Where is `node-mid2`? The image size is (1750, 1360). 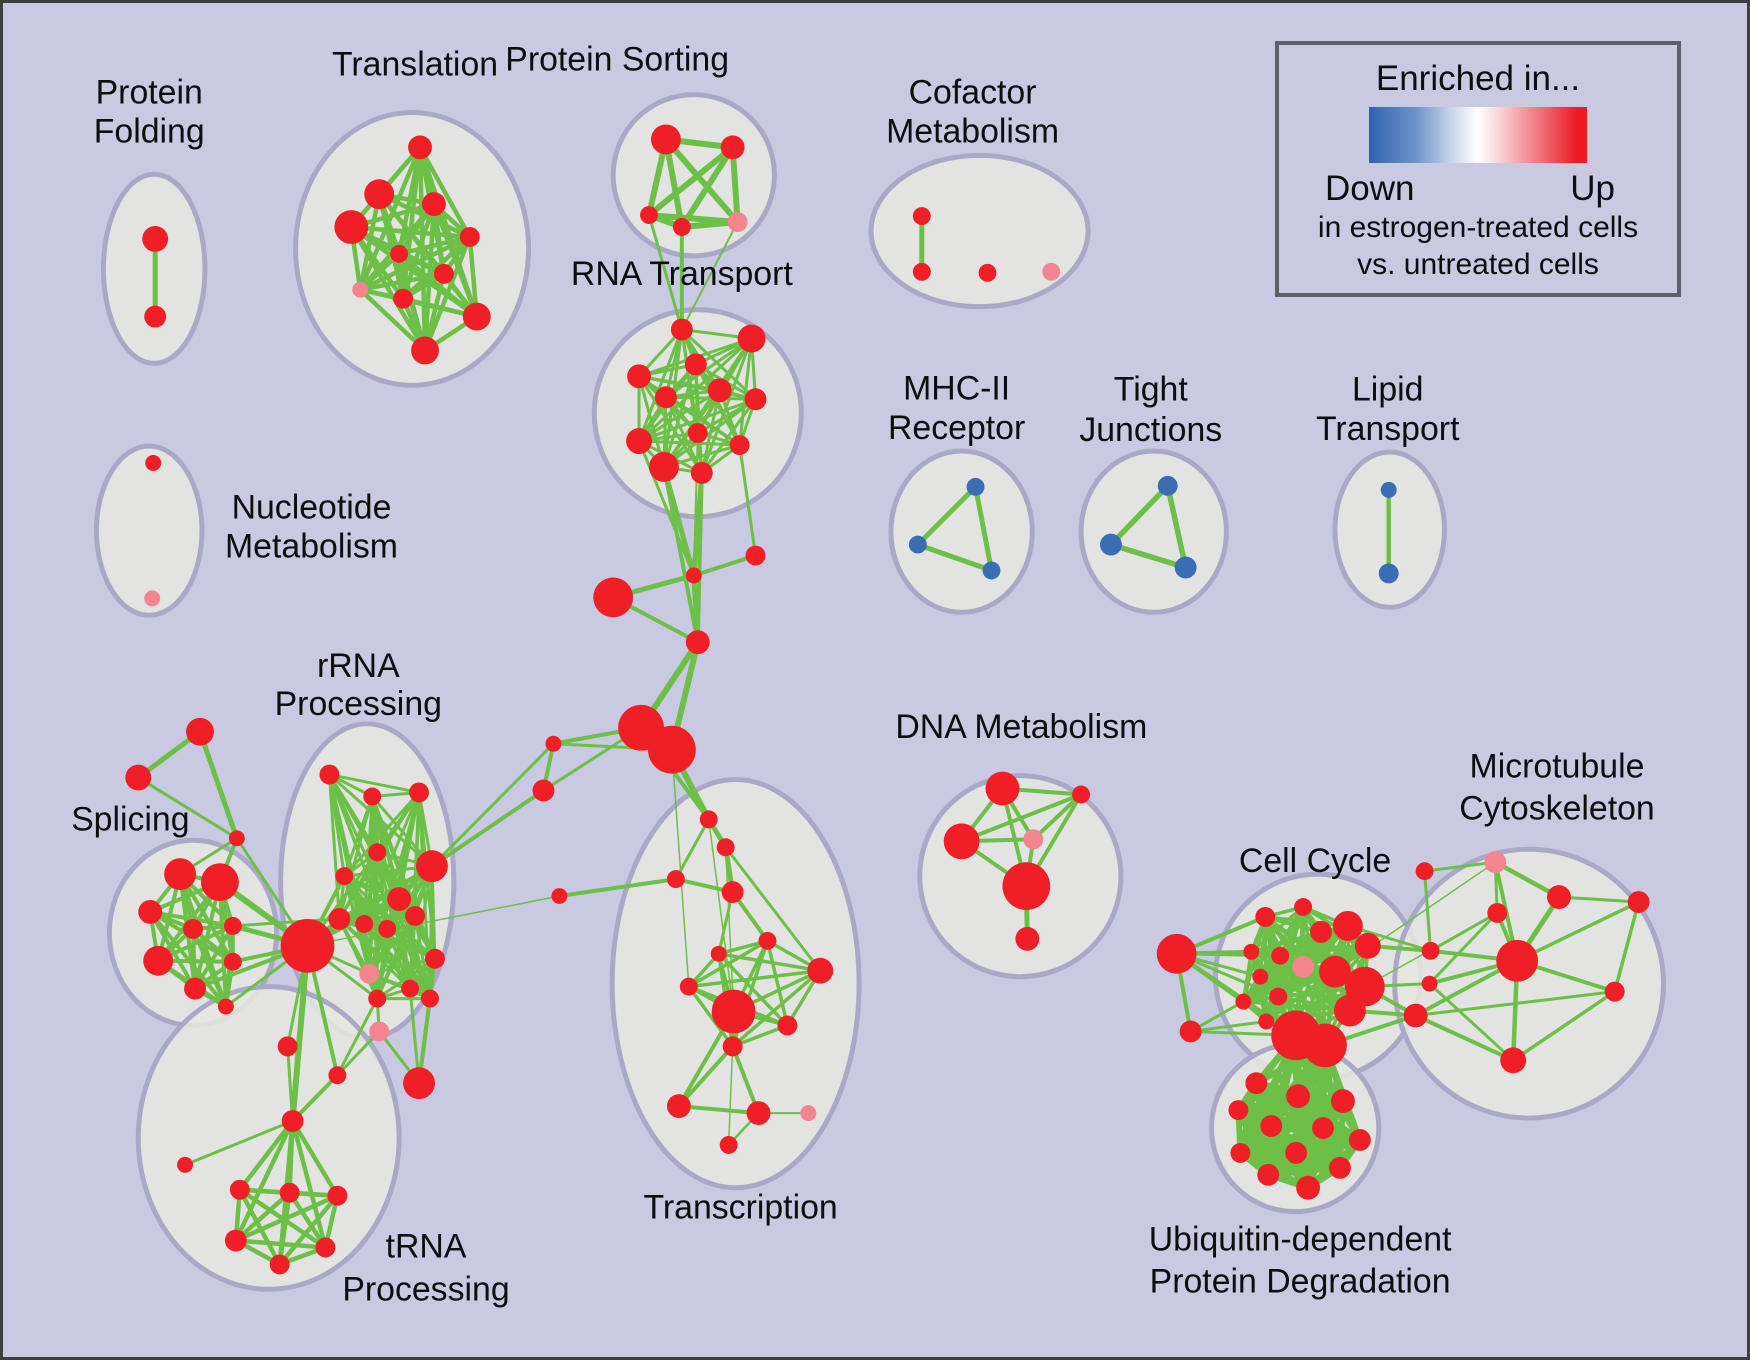
node-mid2 is located at coordinates (613, 597).